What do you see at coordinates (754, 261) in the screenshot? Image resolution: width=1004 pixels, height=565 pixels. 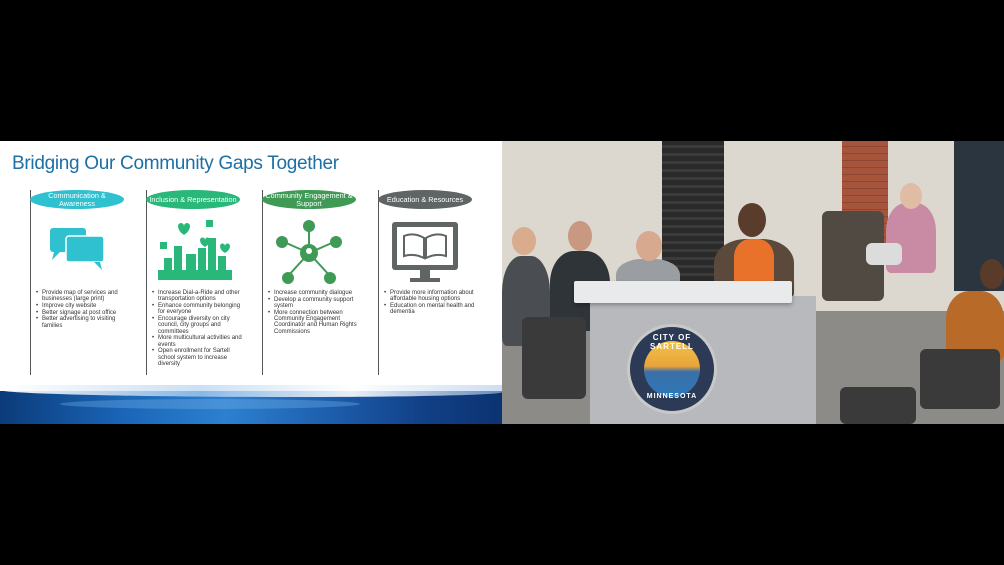 I see `speaker-shirt` at bounding box center [754, 261].